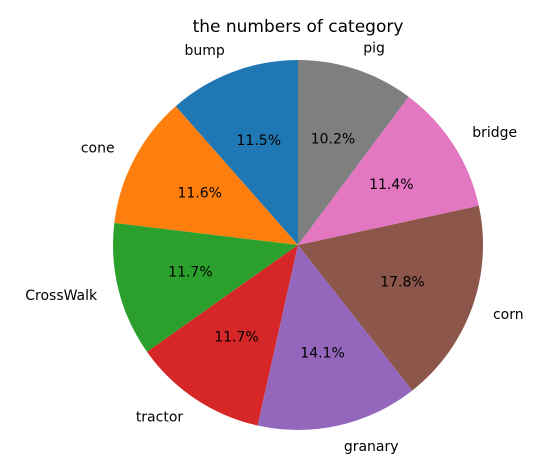 Image resolution: width=560 pixels, height=460 pixels. Describe the element at coordinates (205, 287) in the screenshot. I see `pie-slice-crosswalk` at that location.